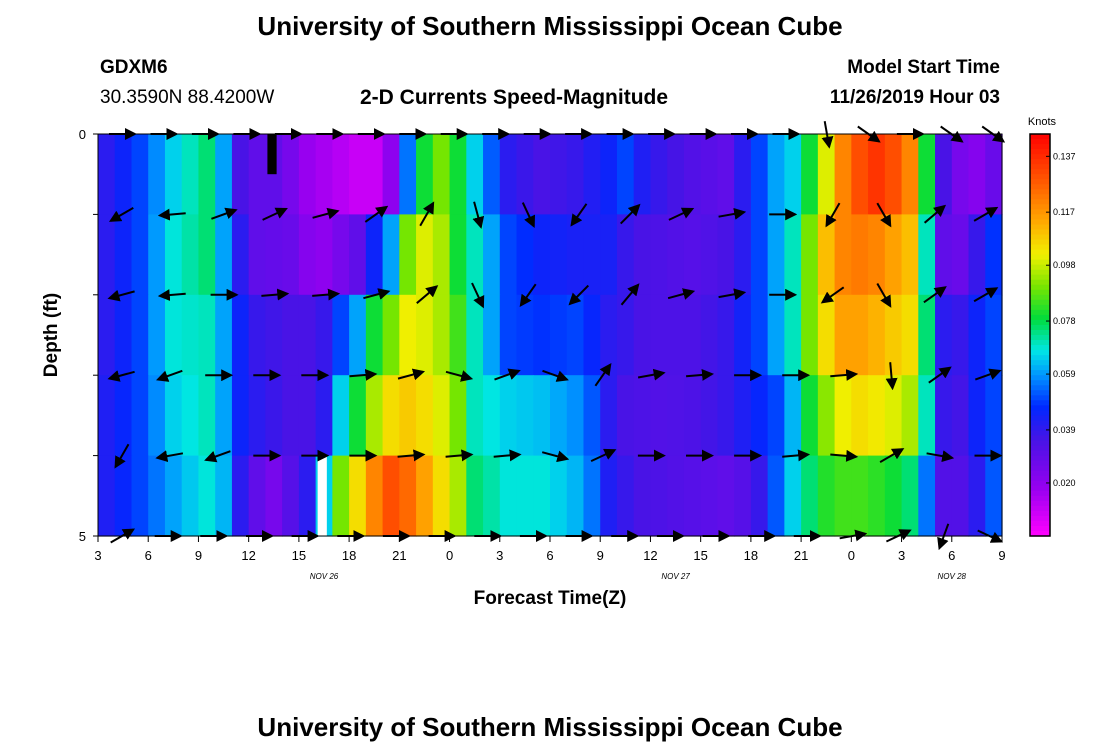 The width and height of the screenshot is (1100, 750). Describe the element at coordinates (550, 598) in the screenshot. I see `x-axis-title: Forecast Time(Z)` at that location.